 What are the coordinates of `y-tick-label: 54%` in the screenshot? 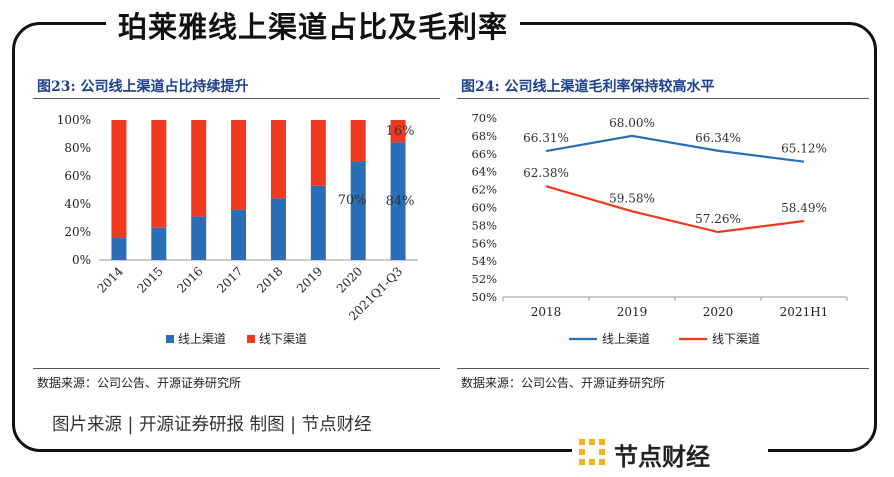 It's located at (484, 261).